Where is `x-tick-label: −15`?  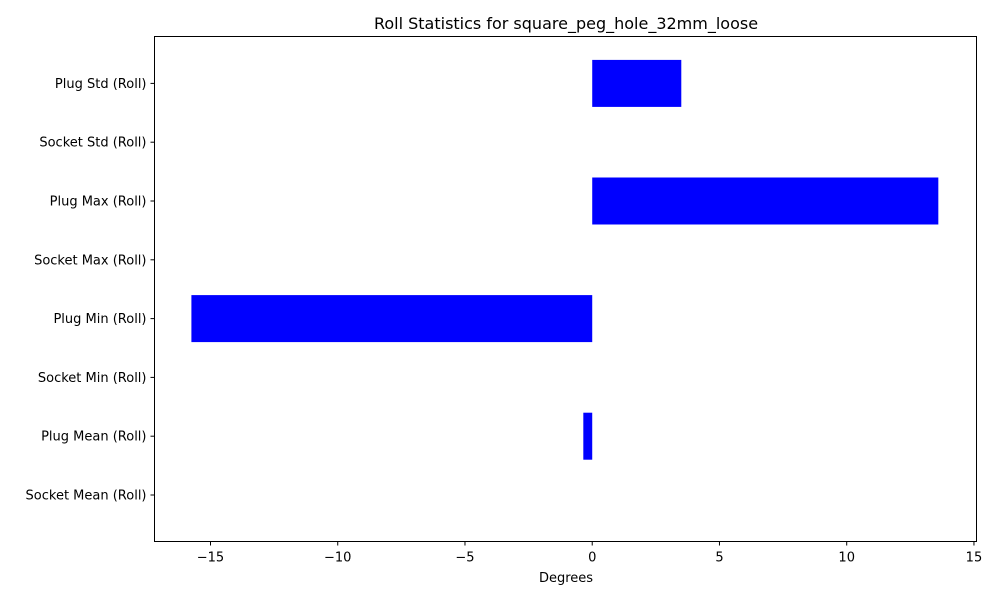
x-tick-label: −15 is located at coordinates (210, 558).